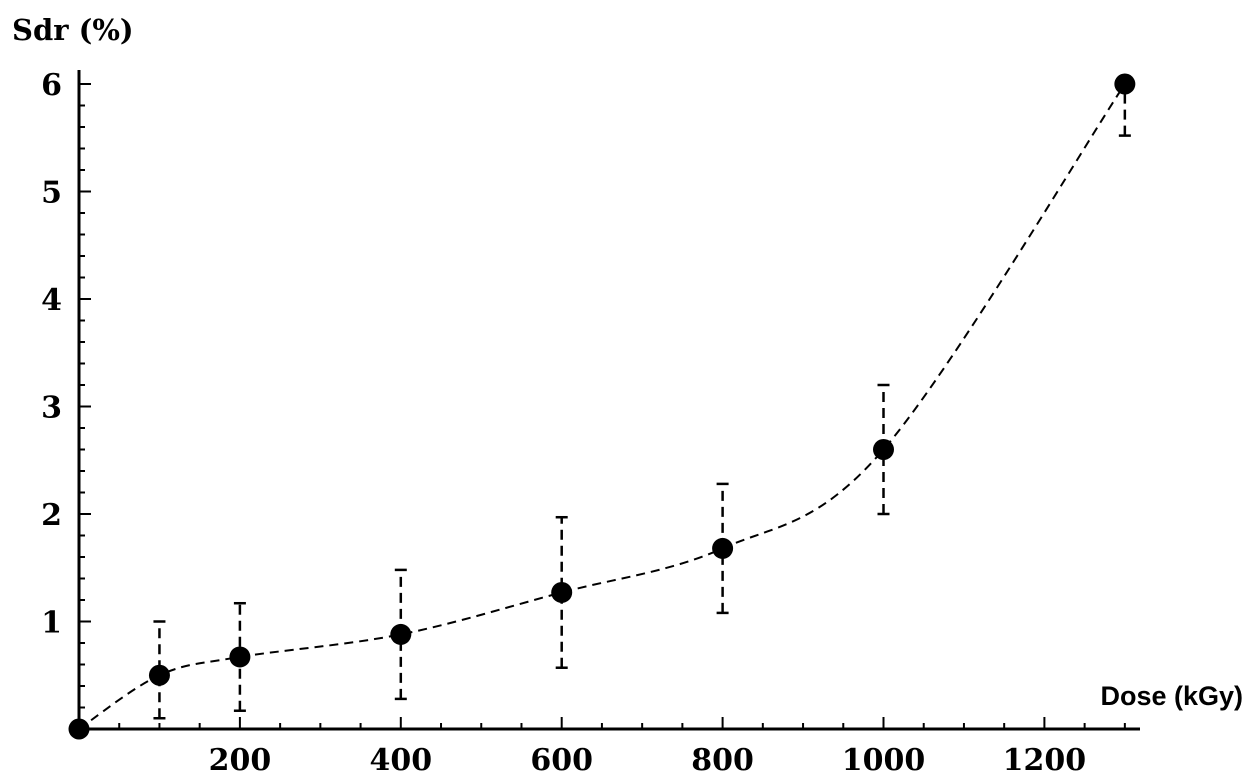 The image size is (1250, 779). Describe the element at coordinates (1045, 760) in the screenshot. I see `x-tick-label: 1200` at that location.